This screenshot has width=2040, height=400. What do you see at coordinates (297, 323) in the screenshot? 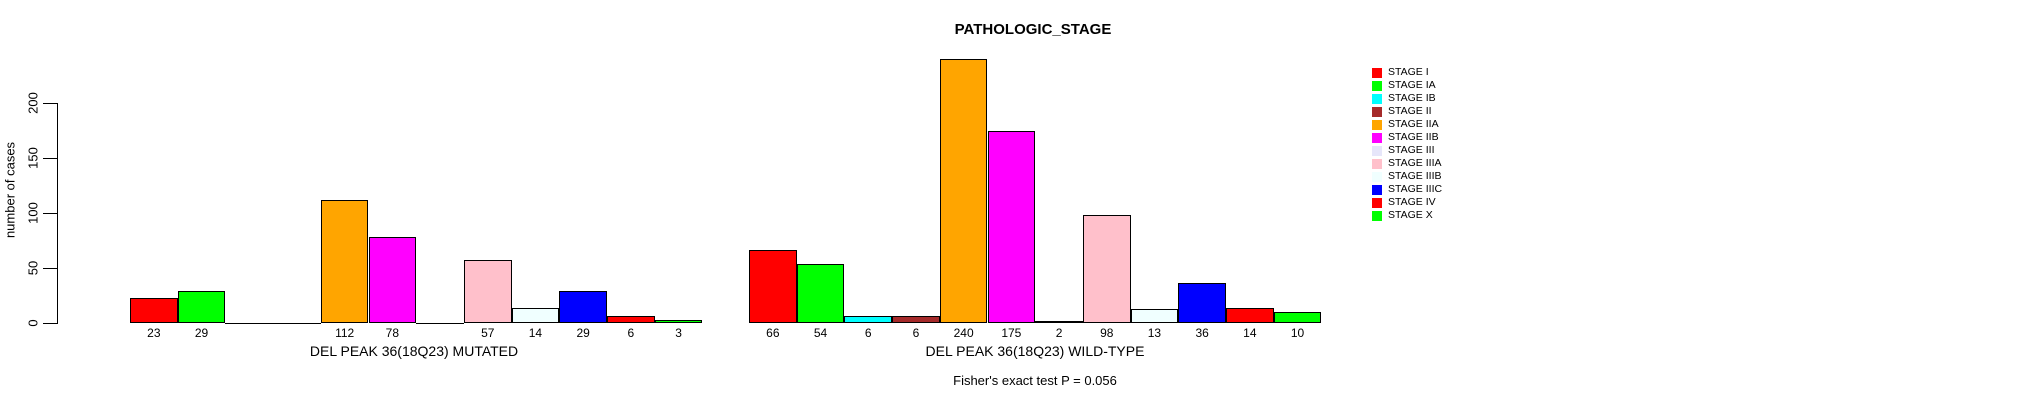
I see `bar-mutated-stage-ii-zero` at bounding box center [297, 323].